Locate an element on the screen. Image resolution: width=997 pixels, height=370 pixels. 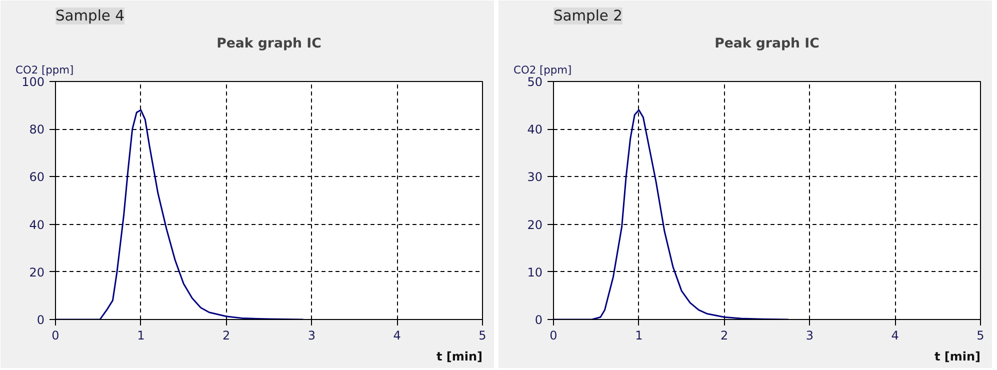
y-tick-label: 50 is located at coordinates (535, 82).